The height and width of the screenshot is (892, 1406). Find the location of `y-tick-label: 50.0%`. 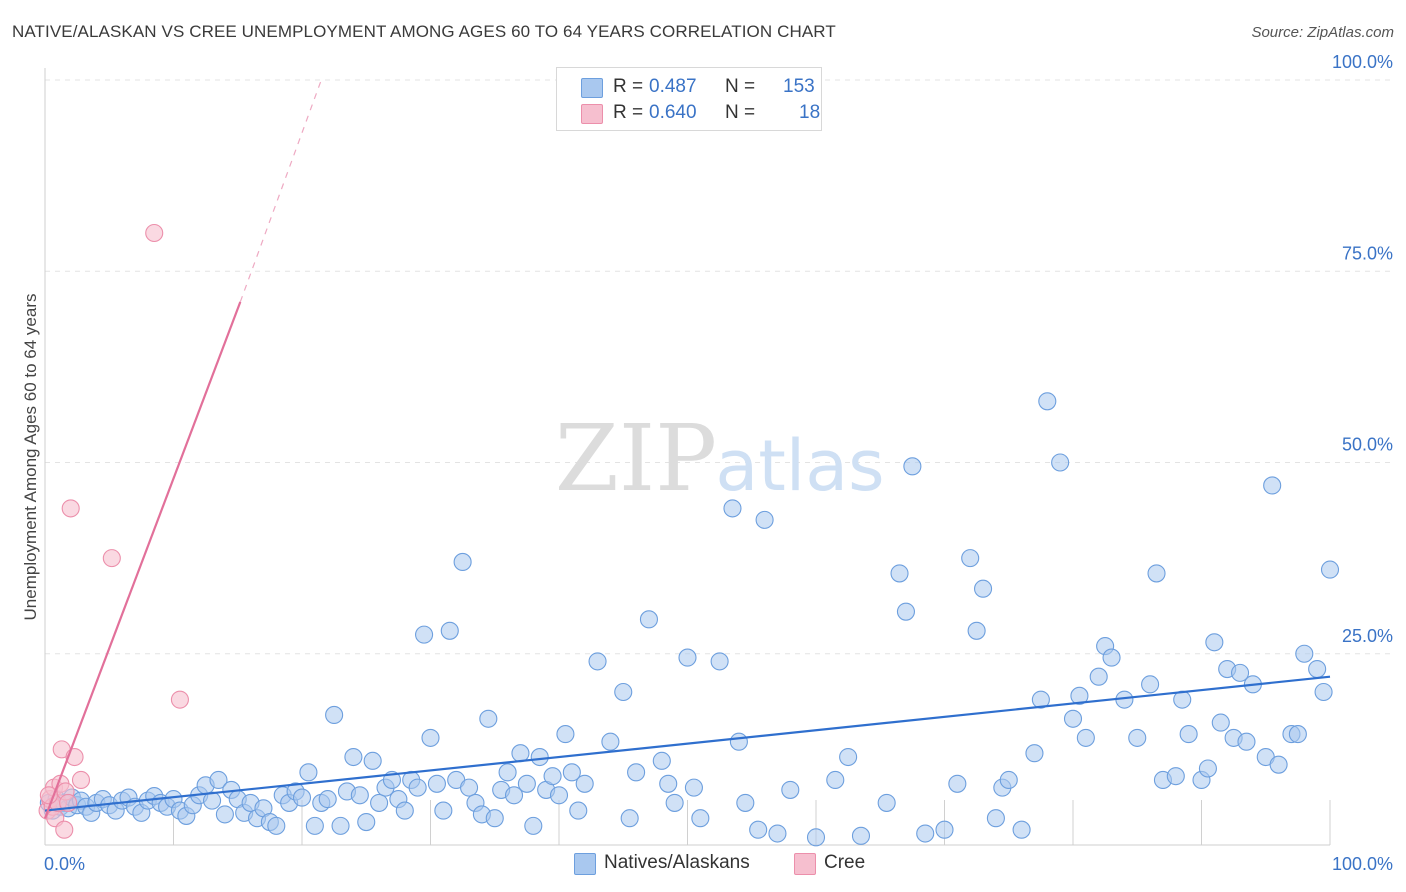

y-tick-label: 50.0% is located at coordinates (1367, 445).